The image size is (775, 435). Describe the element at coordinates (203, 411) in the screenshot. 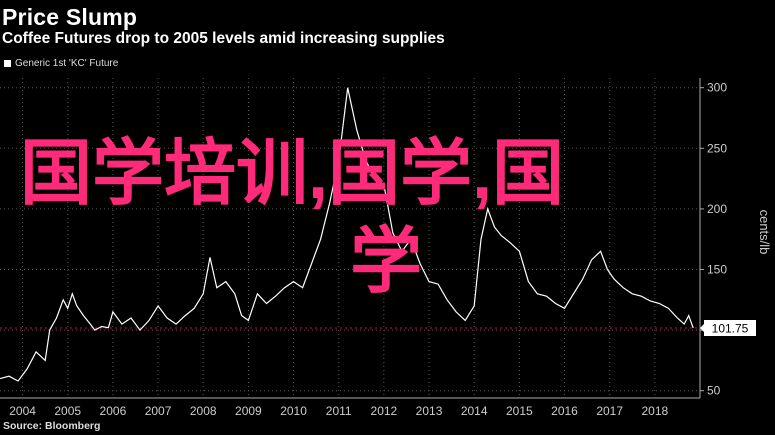

I see `x-tick-label: 2008` at that location.